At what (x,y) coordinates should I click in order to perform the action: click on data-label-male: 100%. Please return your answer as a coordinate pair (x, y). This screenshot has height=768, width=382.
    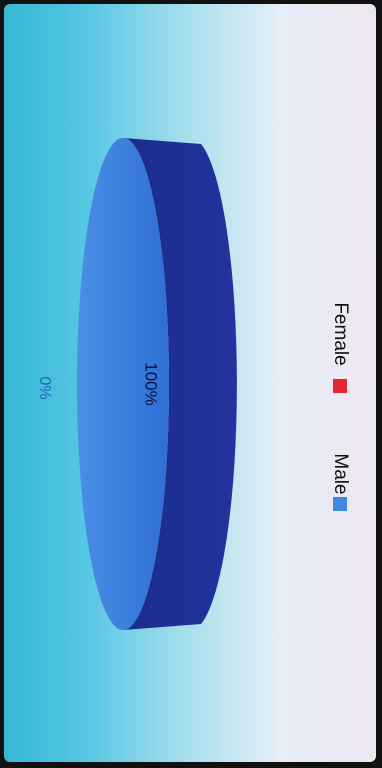
    Looking at the image, I should click on (151, 383).